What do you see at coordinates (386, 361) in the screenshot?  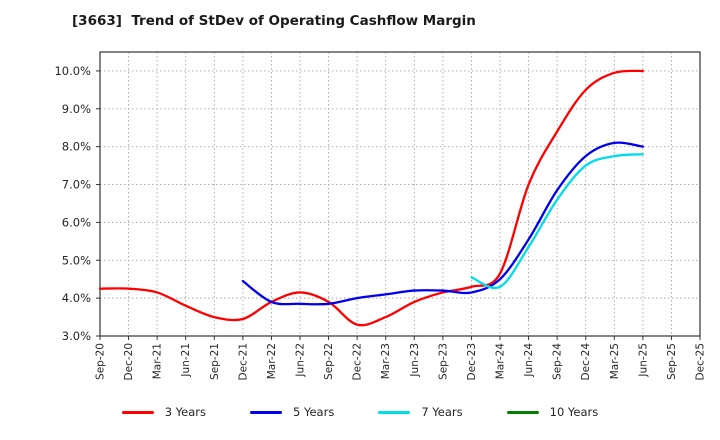 I see `x-tick-label: Mar-23` at bounding box center [386, 361].